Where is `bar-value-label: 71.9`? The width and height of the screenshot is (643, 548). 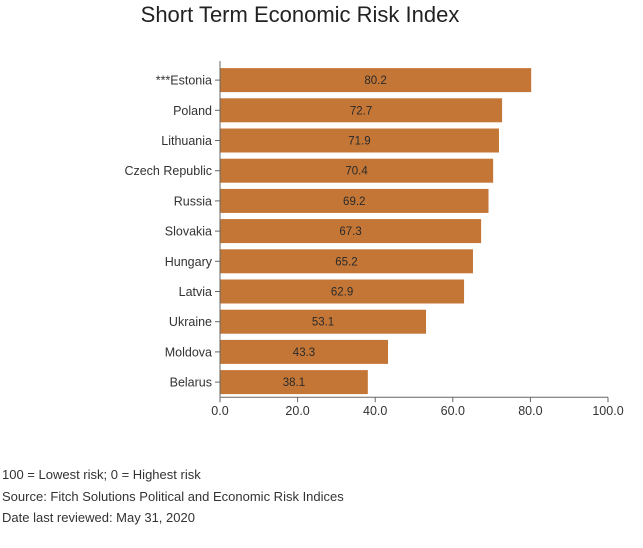
bar-value-label: 71.9 is located at coordinates (359, 142).